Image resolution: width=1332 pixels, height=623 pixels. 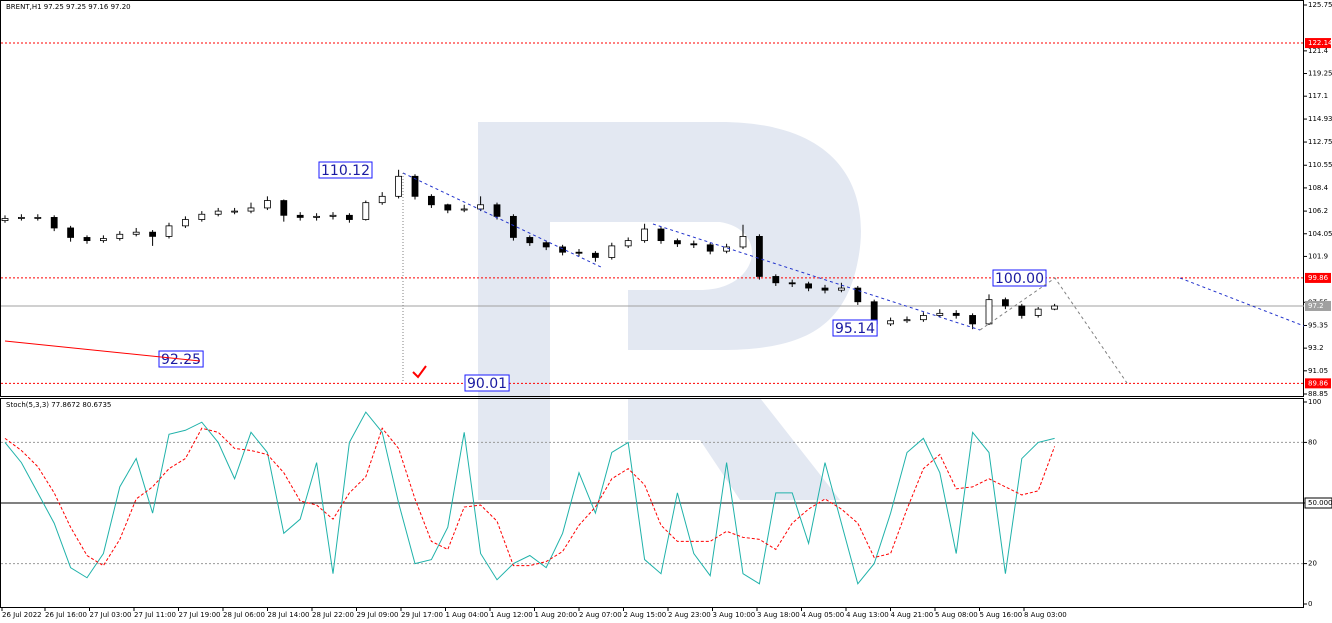 What do you see at coordinates (1320, 119) in the screenshot?
I see `y-tick-label: 114.93` at bounding box center [1320, 119].